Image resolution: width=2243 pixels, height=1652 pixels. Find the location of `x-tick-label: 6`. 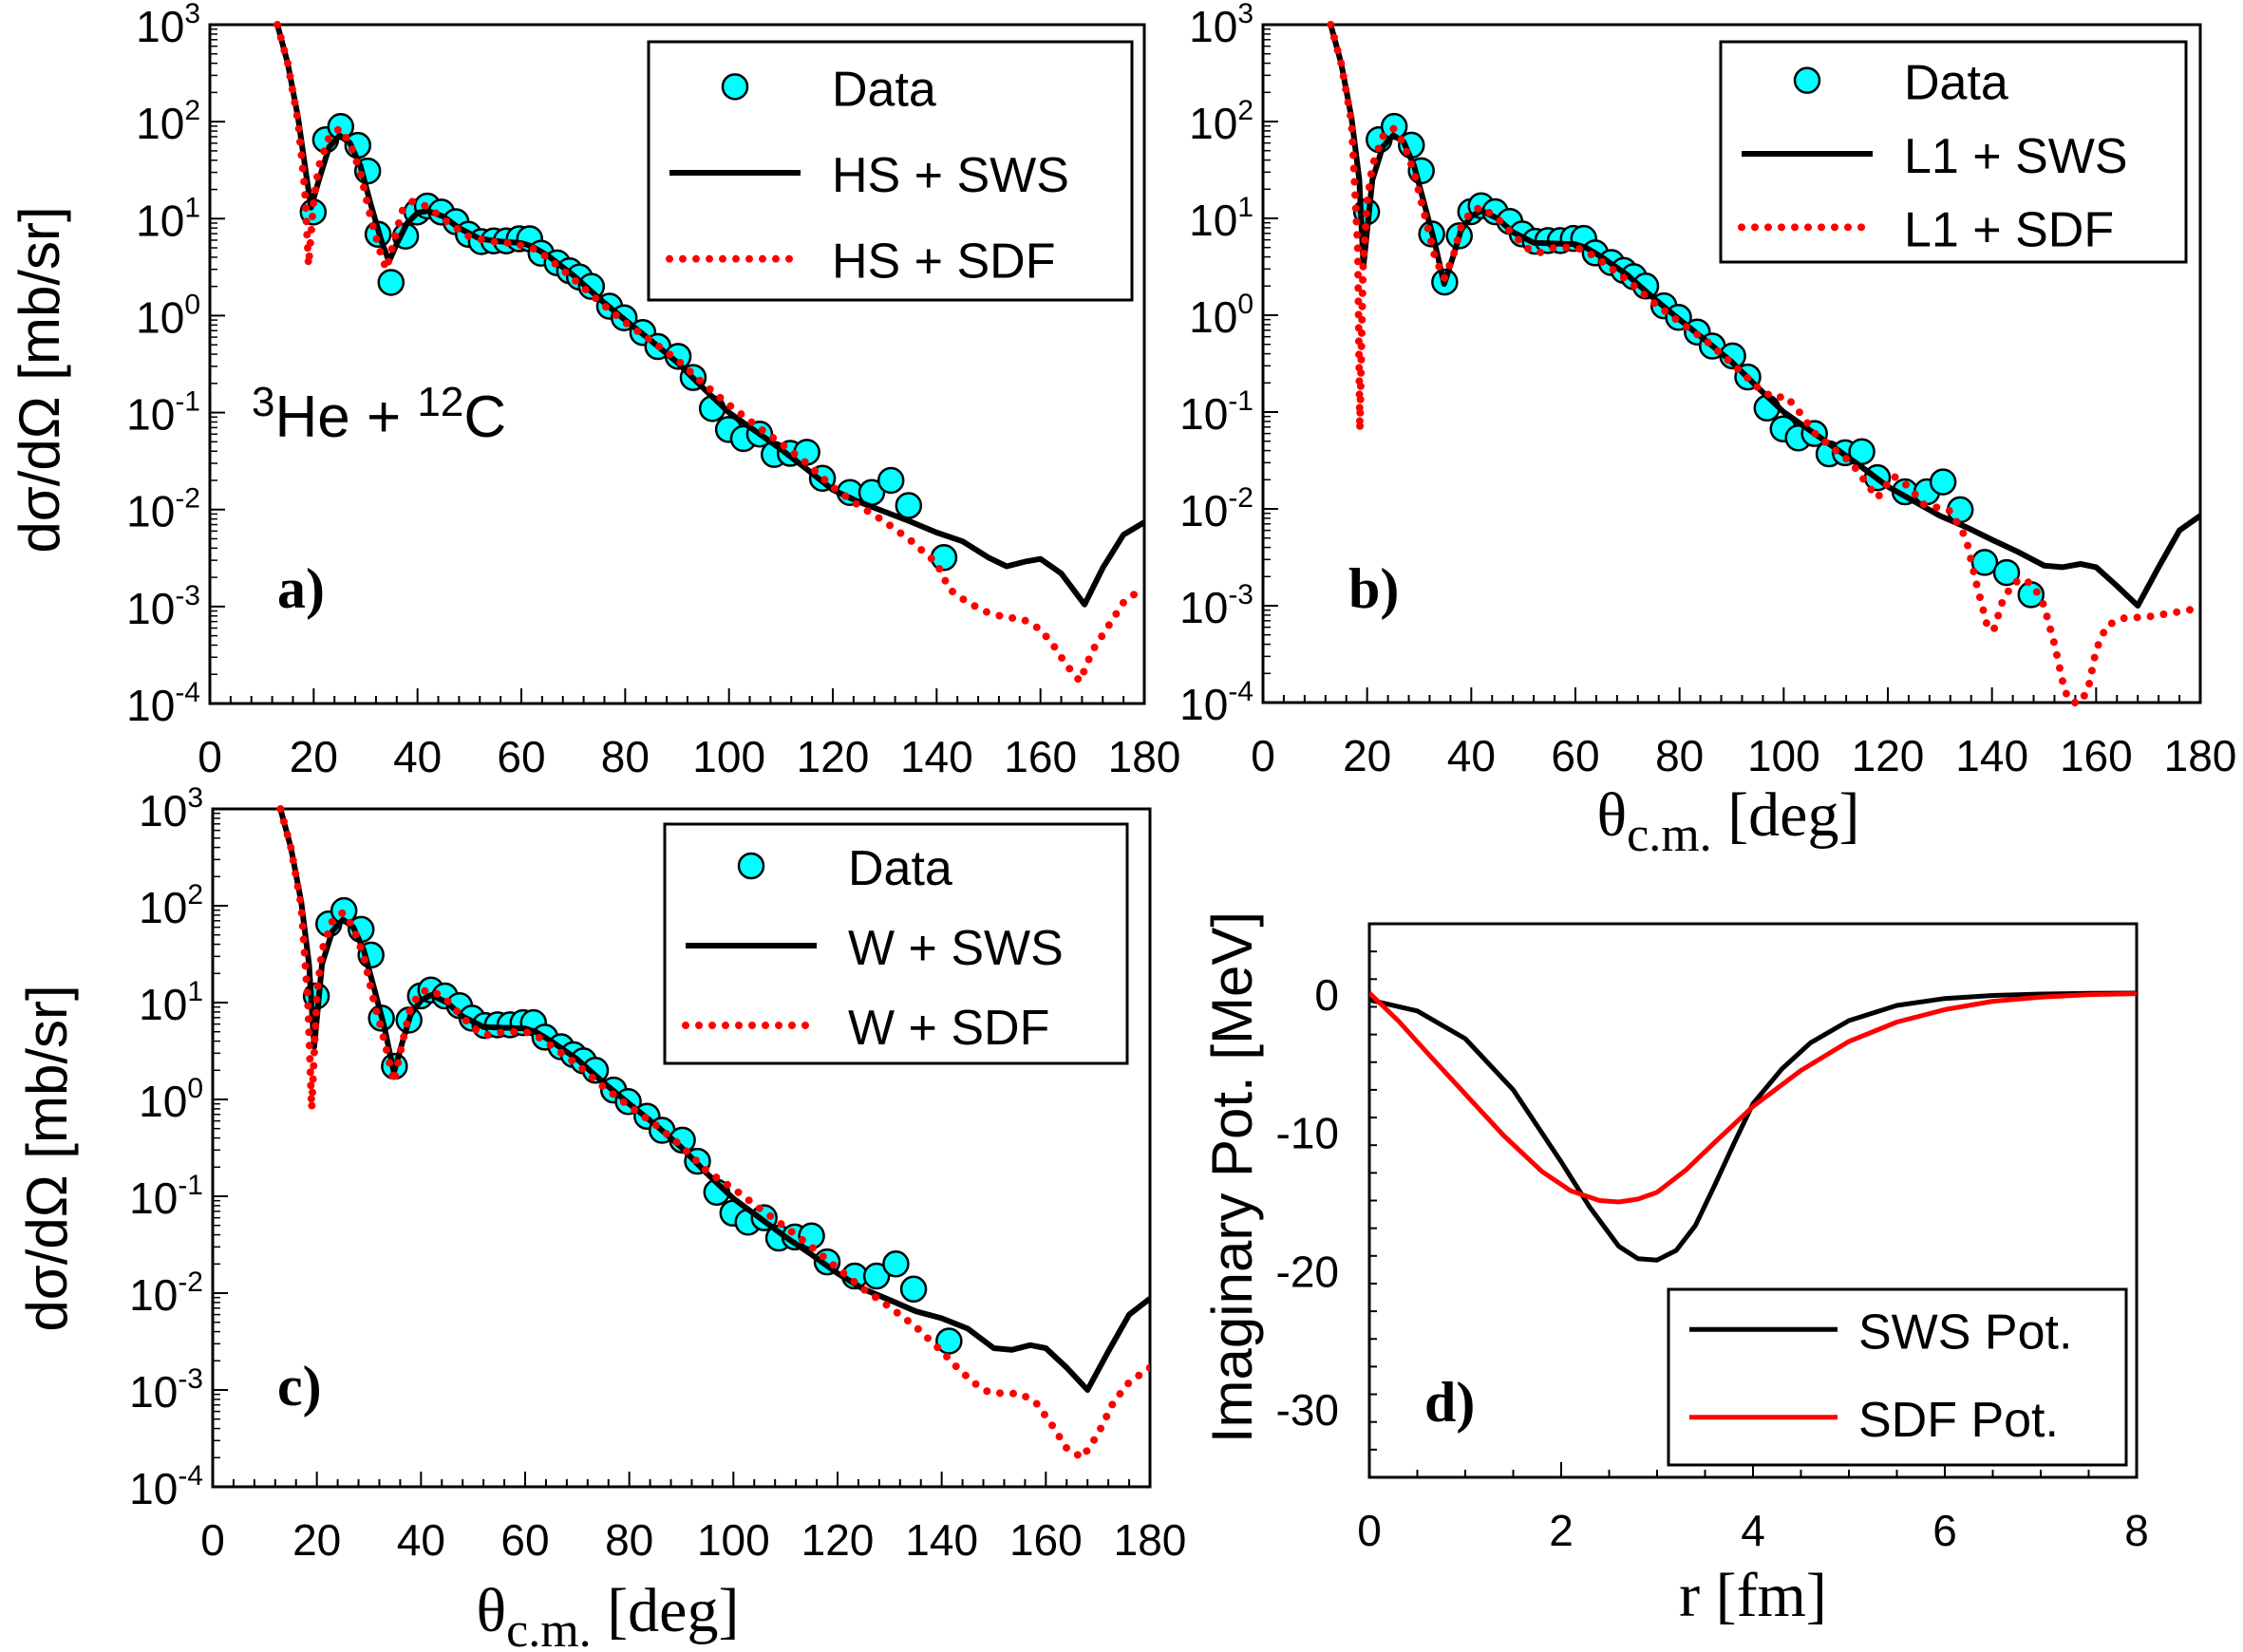

x-tick-label: 6 is located at coordinates (1944, 1530).